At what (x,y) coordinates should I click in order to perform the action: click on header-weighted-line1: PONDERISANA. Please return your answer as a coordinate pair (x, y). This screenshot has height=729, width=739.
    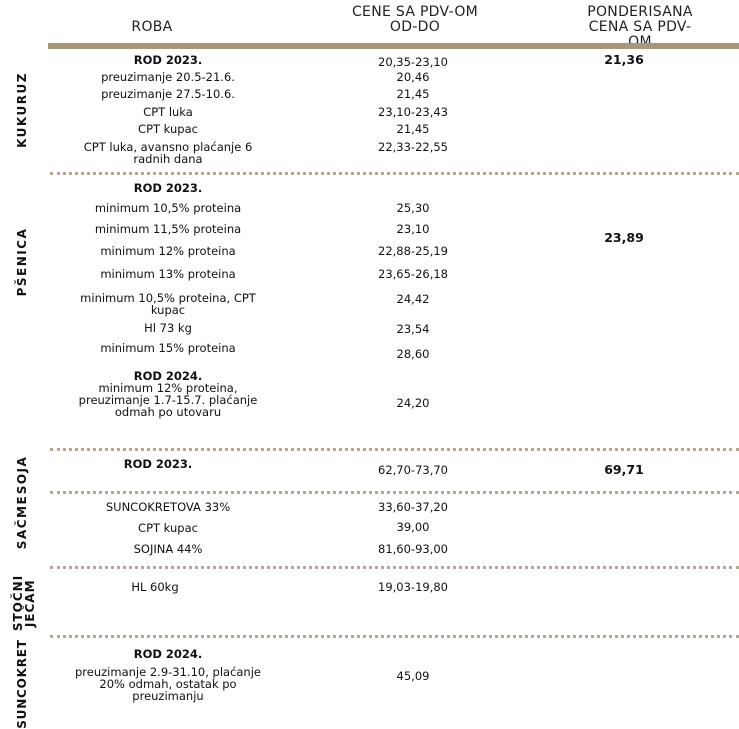
    Looking at the image, I should click on (640, 12).